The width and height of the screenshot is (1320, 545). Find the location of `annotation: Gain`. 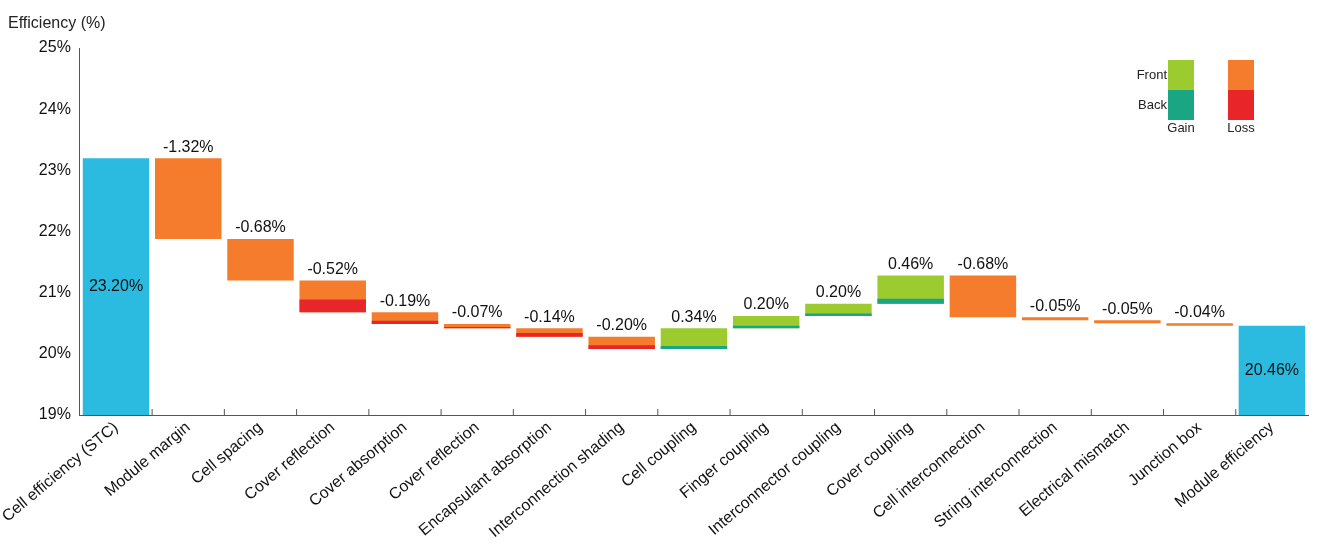

annotation: Gain is located at coordinates (1181, 128).